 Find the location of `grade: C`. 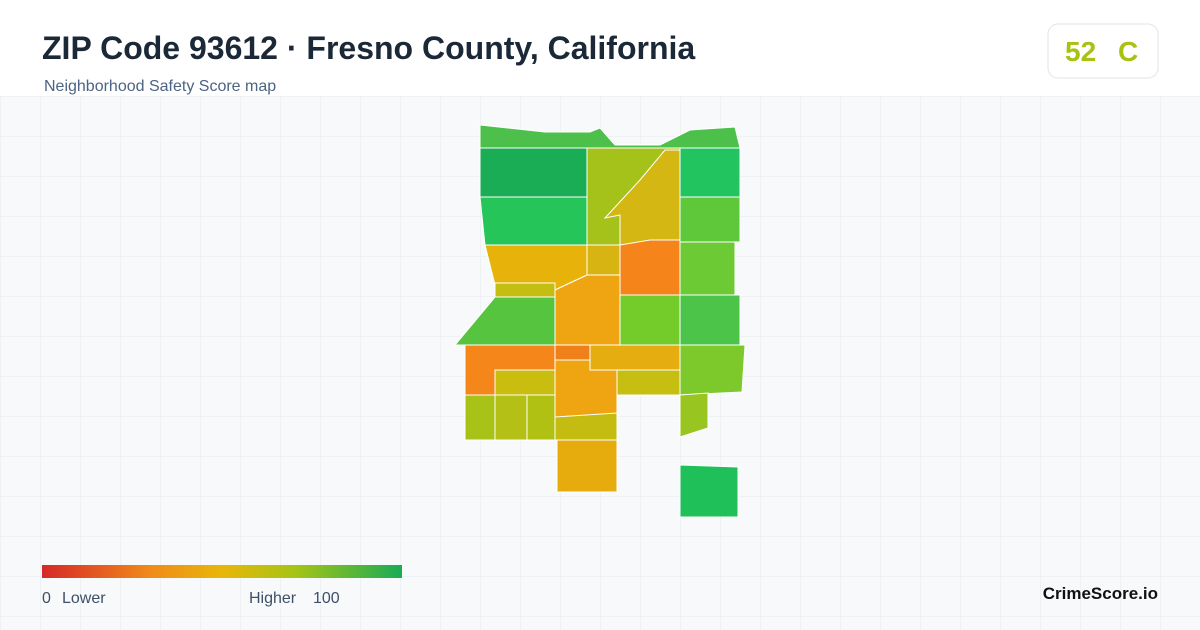

grade: C is located at coordinates (1128, 51).